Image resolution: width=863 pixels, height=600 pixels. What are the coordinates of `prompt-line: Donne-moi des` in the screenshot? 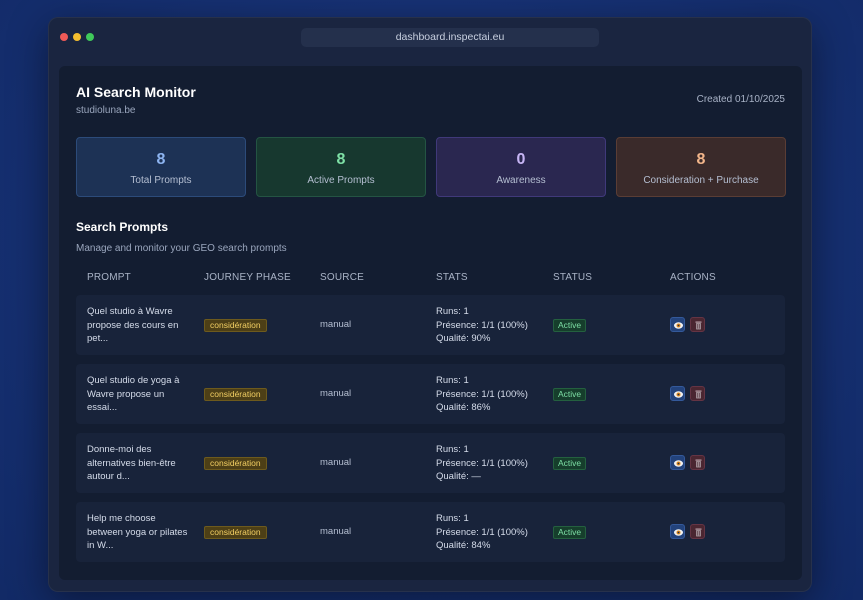 It's located at (119, 449).